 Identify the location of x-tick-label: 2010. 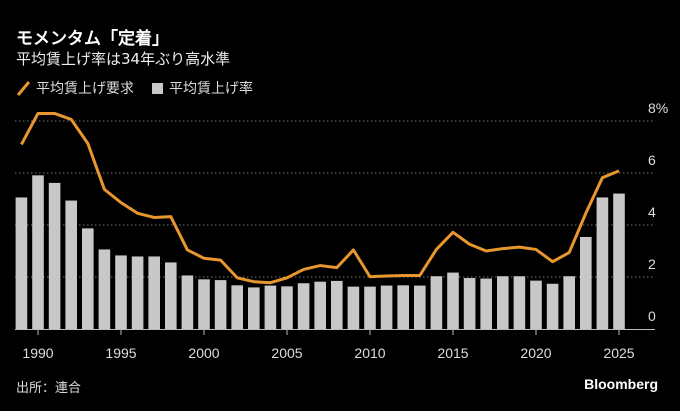
(369, 353).